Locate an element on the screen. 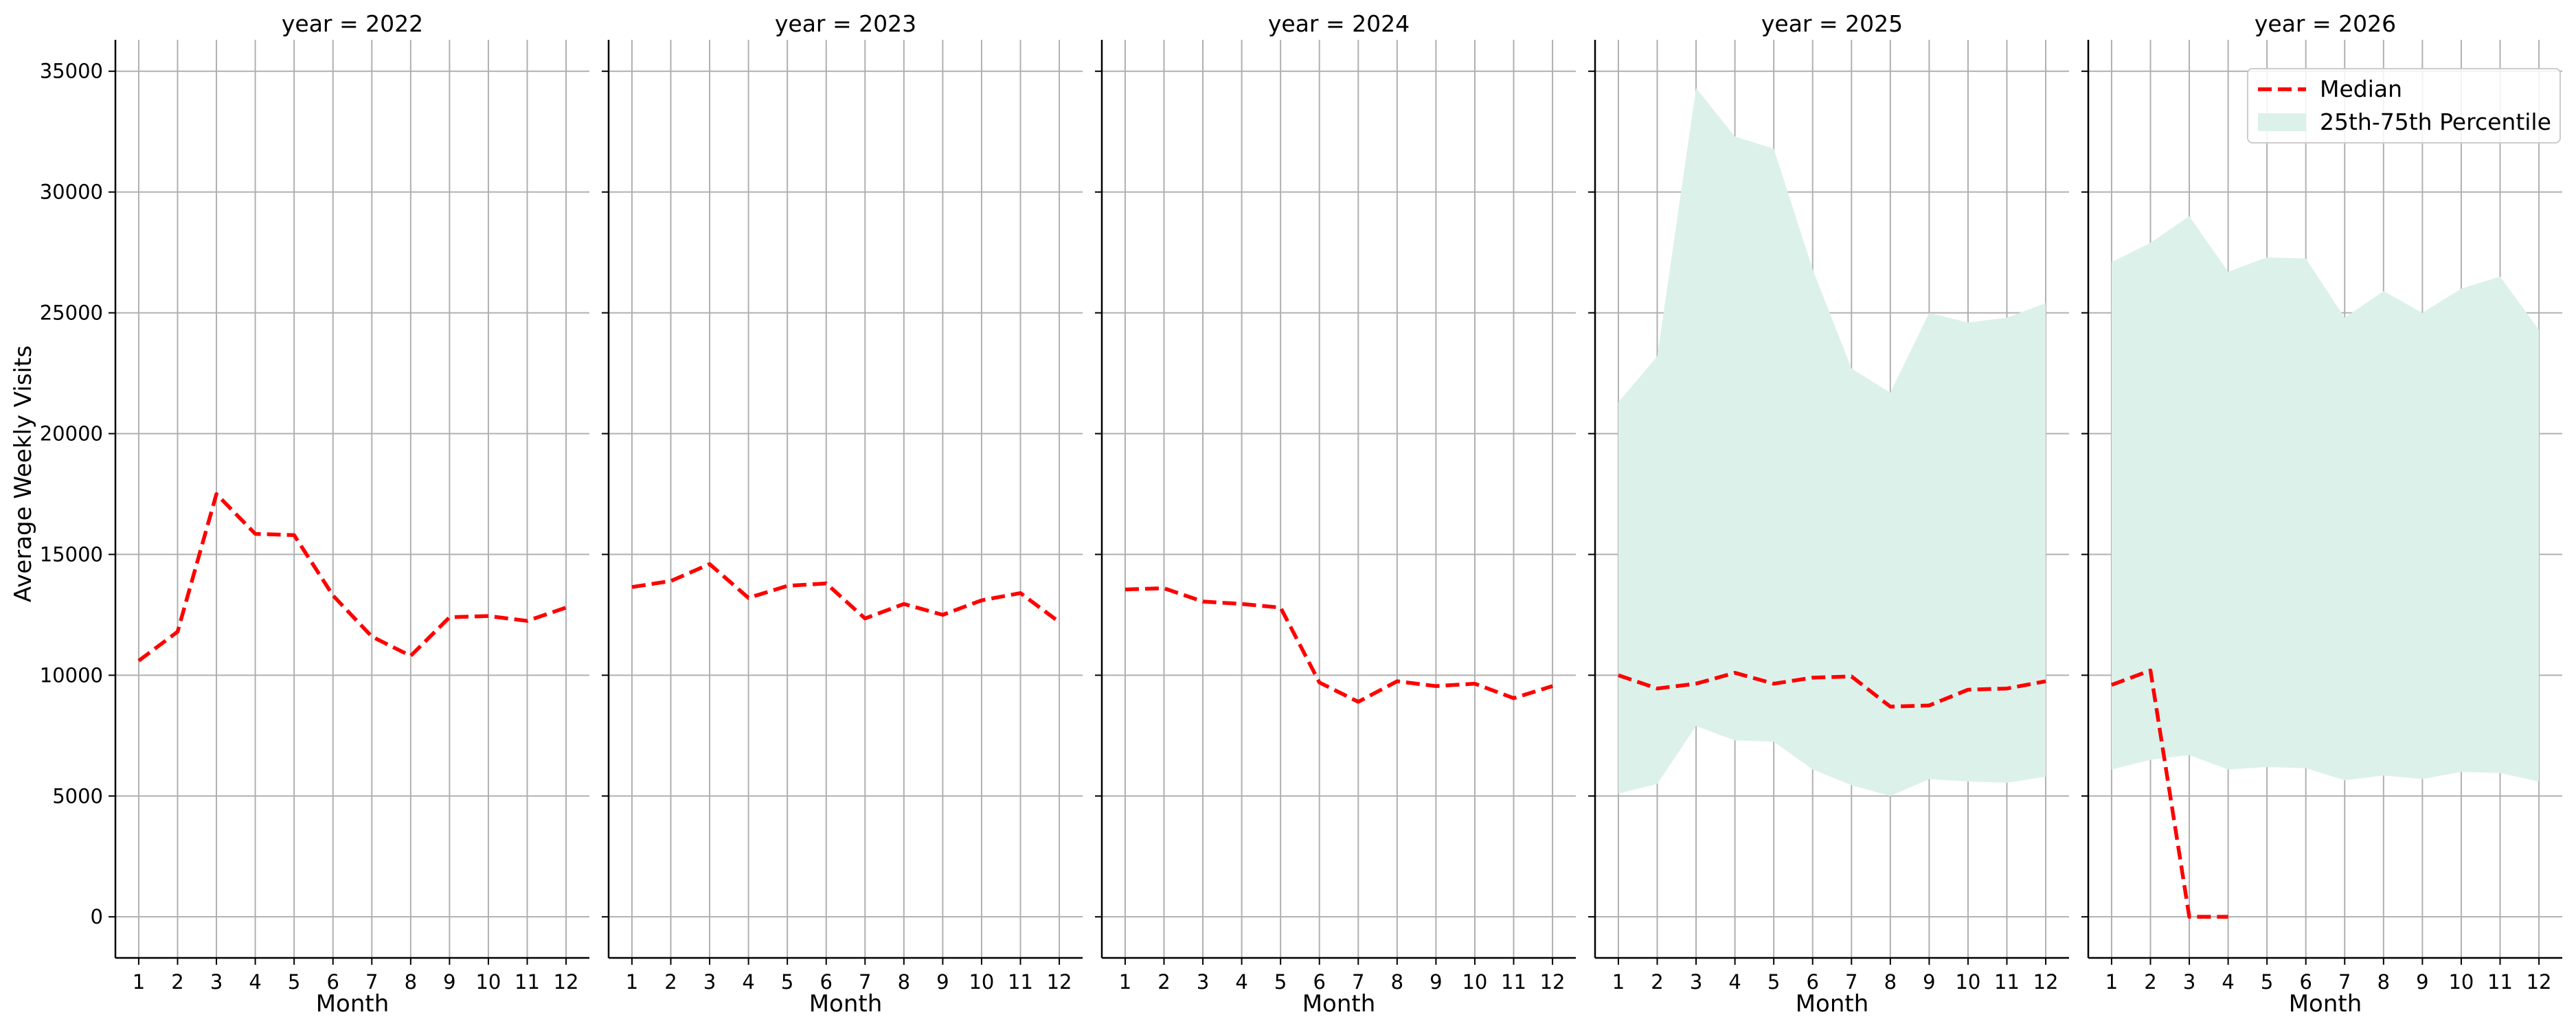  panel-title: year = 2022 is located at coordinates (352, 23).